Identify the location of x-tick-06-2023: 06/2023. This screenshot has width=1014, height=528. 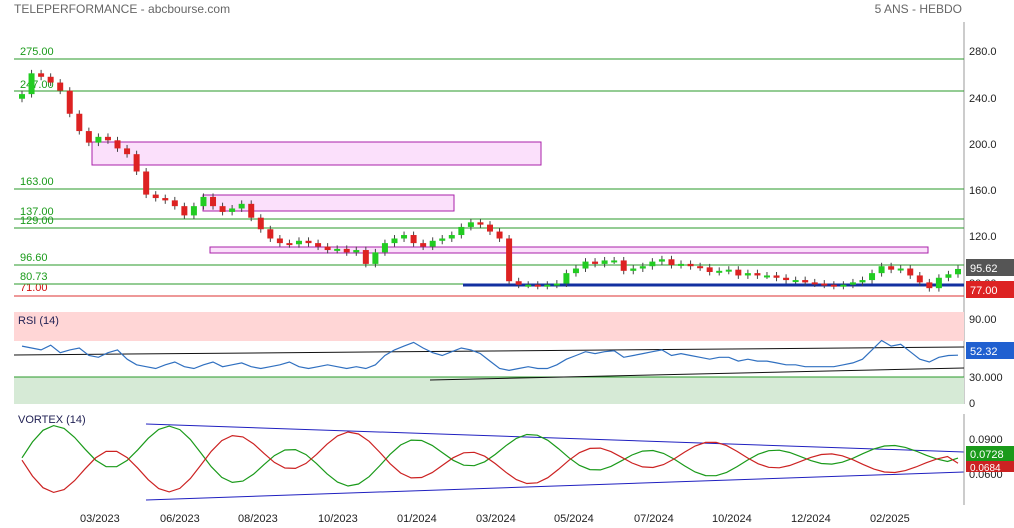
(180, 519).